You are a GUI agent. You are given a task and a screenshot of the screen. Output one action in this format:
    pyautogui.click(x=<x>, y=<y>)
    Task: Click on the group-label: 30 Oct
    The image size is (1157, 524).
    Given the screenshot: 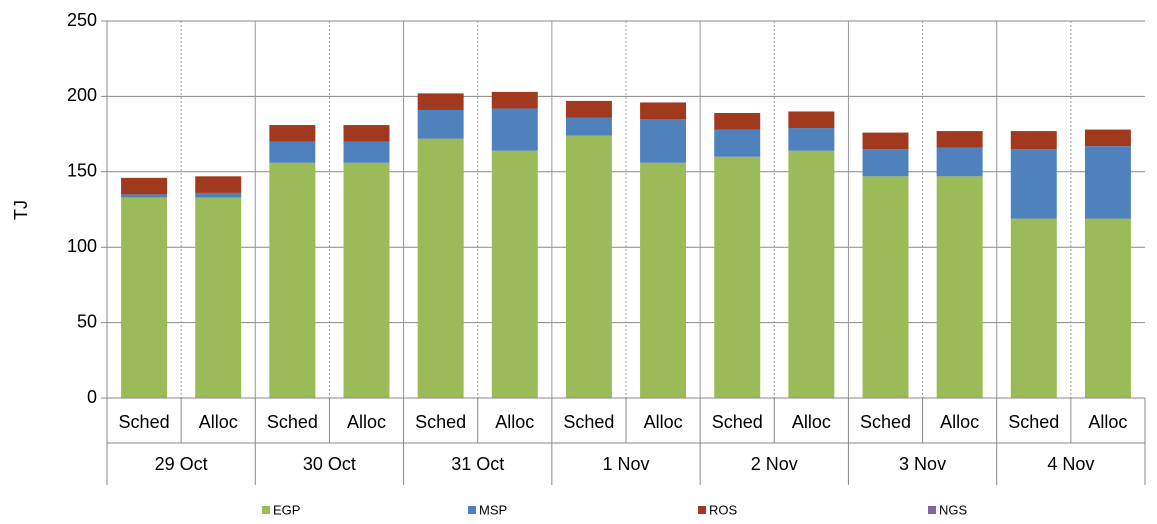 What is the action you would take?
    pyautogui.click(x=329, y=464)
    